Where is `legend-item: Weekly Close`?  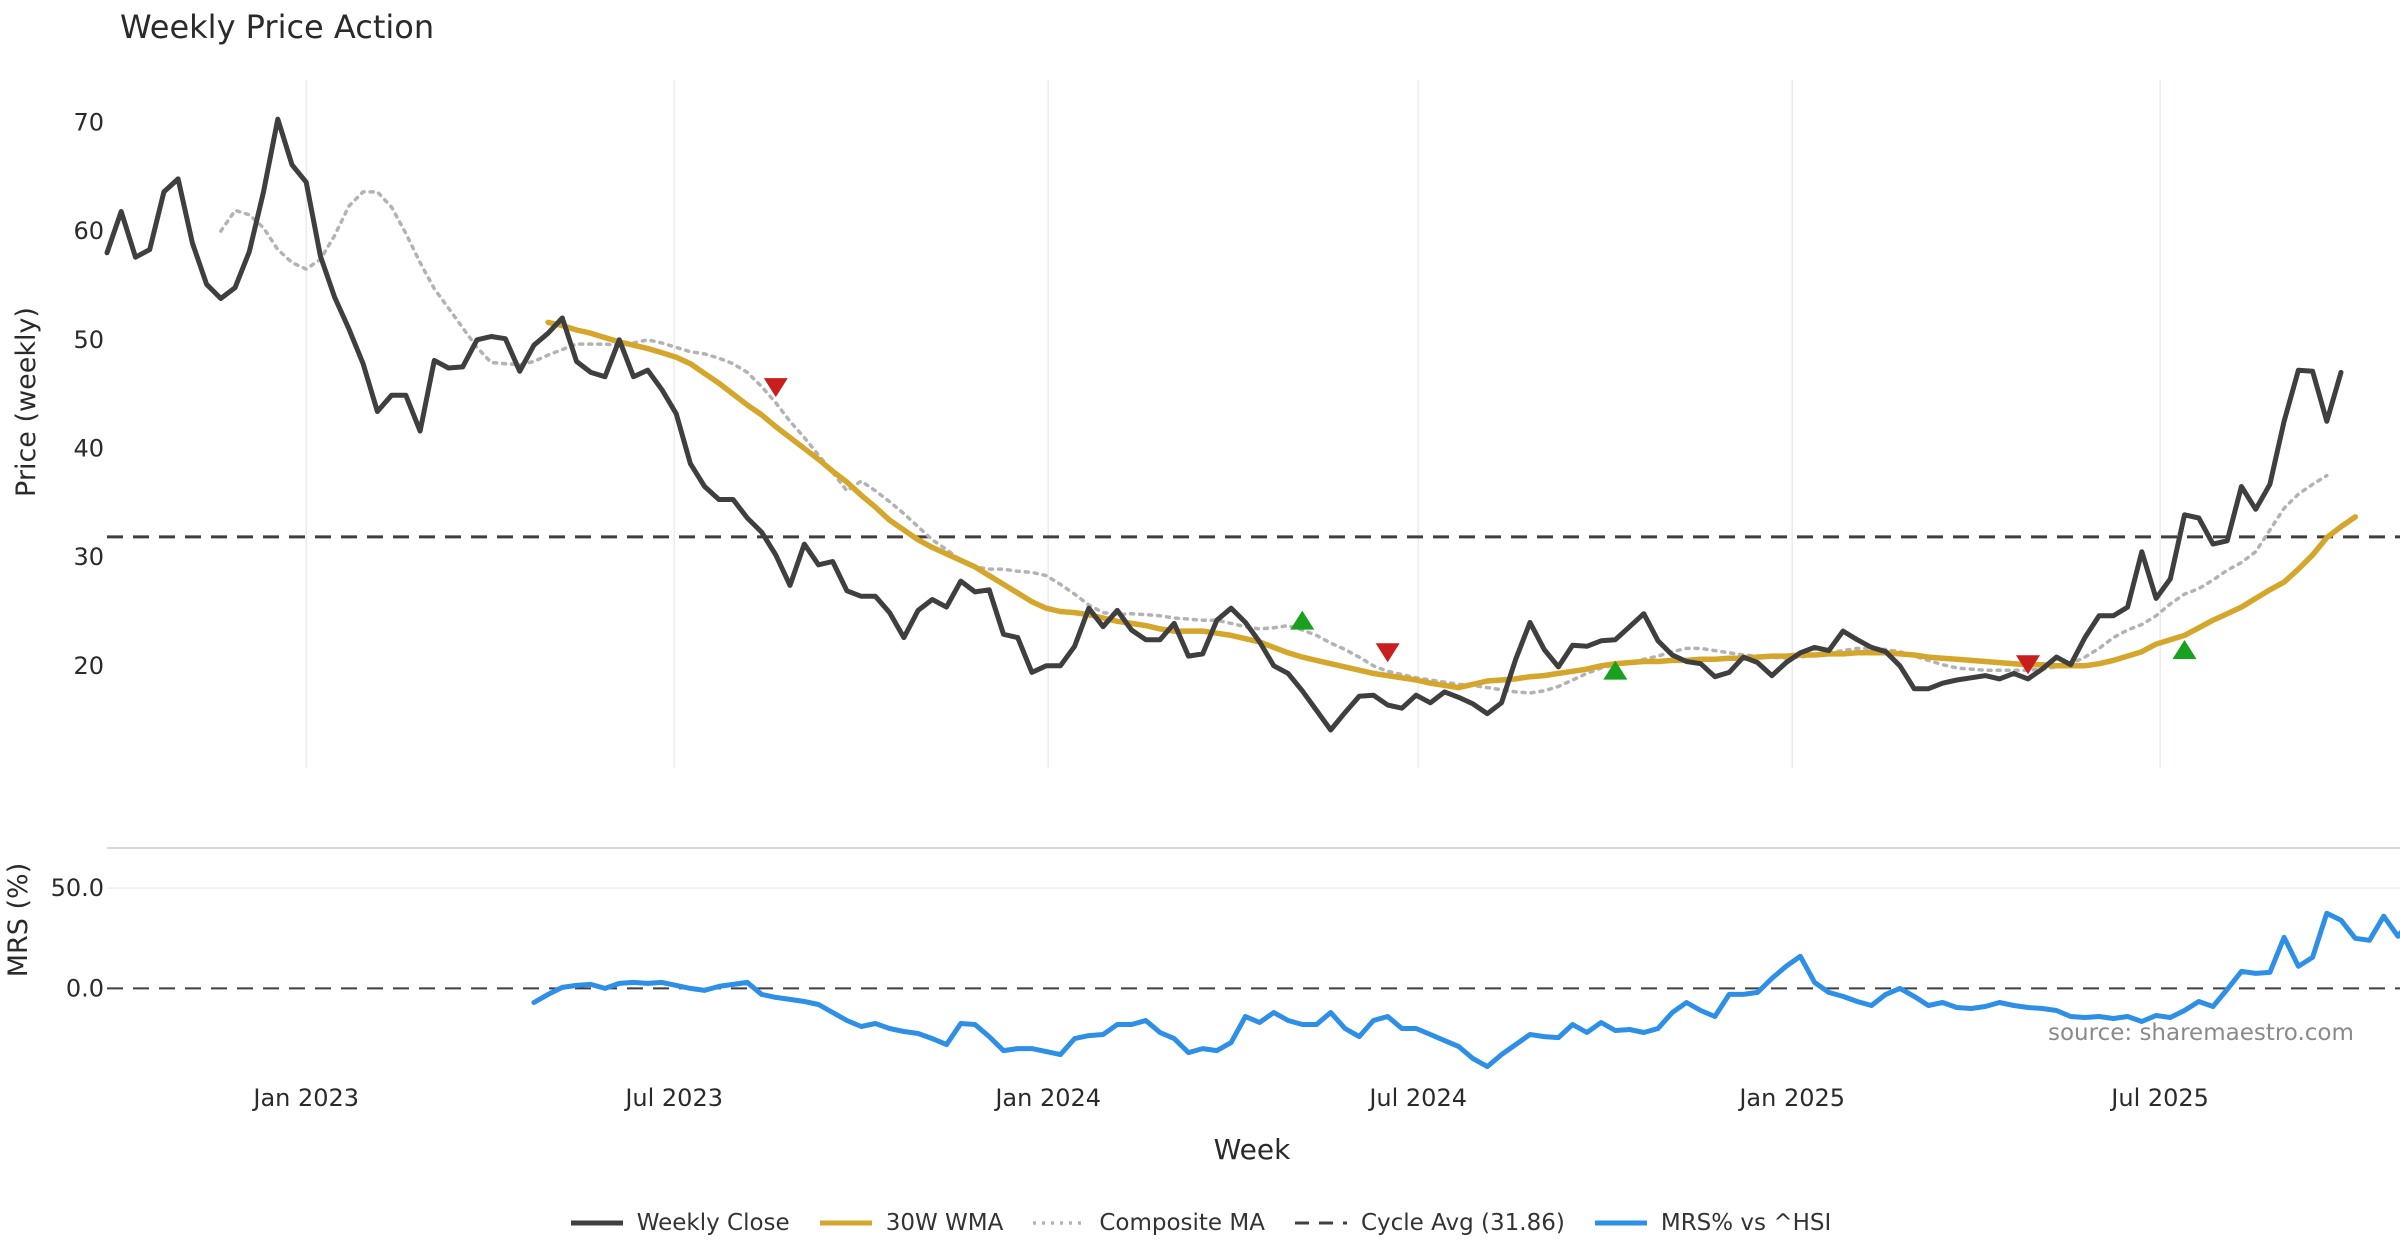 legend-item: Weekly Close is located at coordinates (679, 1223).